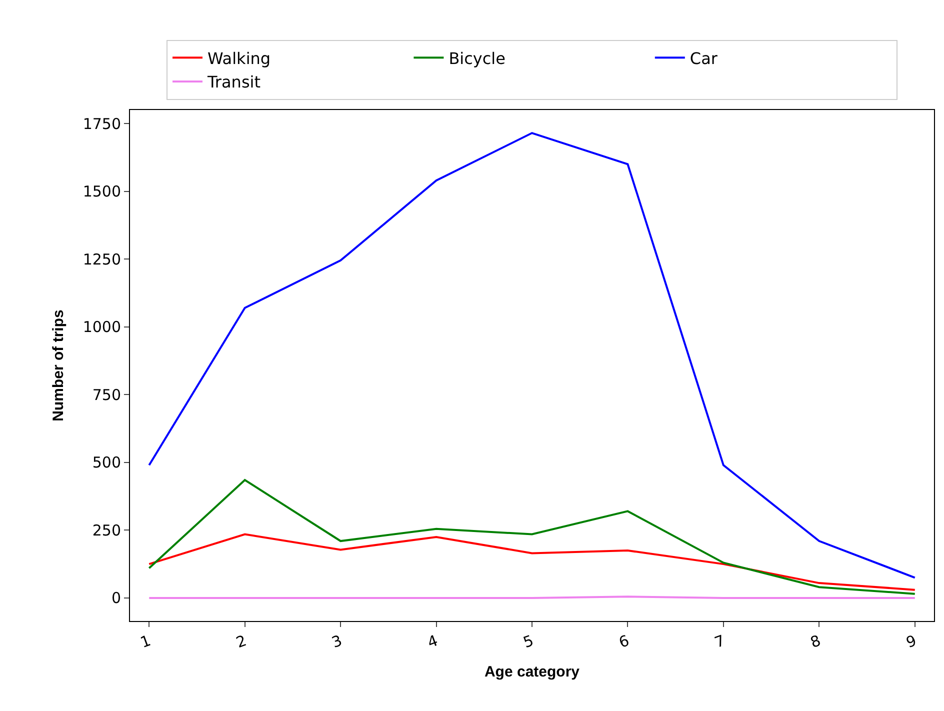  Describe the element at coordinates (337, 641) in the screenshot. I see `x-tick-label: 3` at that location.